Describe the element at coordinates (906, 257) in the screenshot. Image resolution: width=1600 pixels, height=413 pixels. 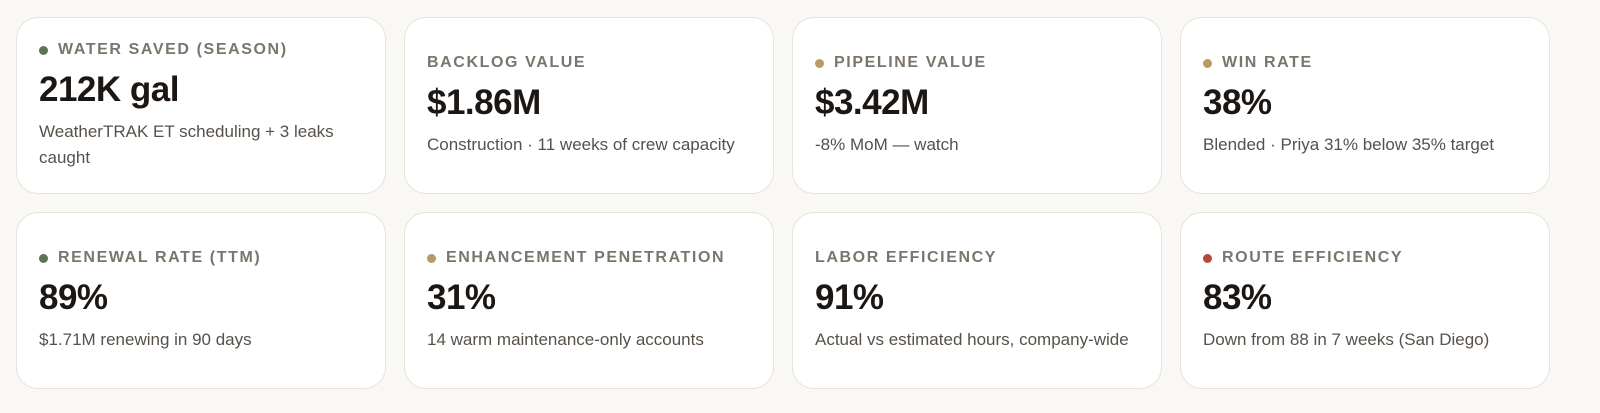
I see `kpi-label: LABOR EFFICIENCY` at that location.